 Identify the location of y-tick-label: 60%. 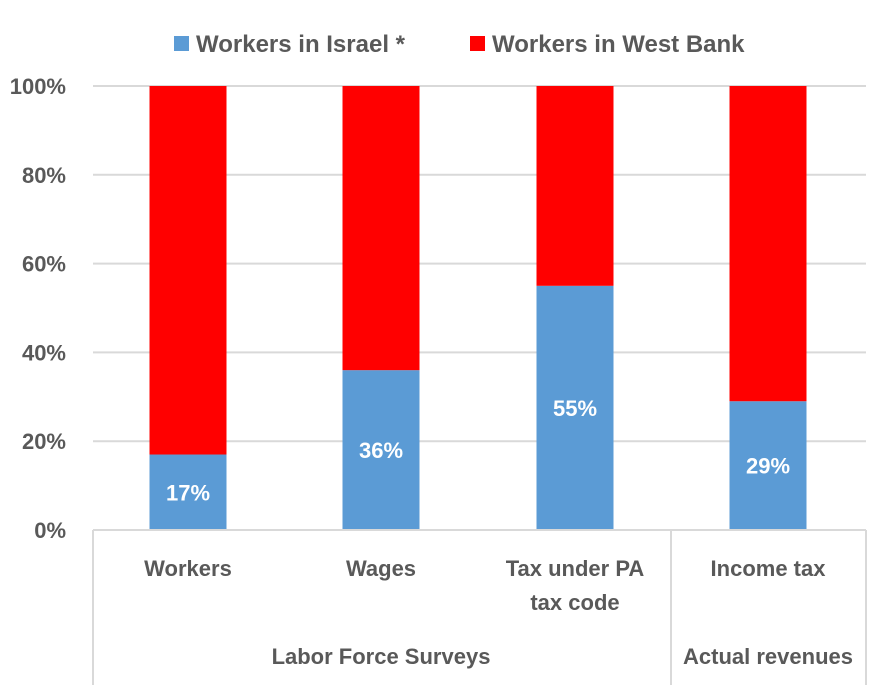
(44, 264).